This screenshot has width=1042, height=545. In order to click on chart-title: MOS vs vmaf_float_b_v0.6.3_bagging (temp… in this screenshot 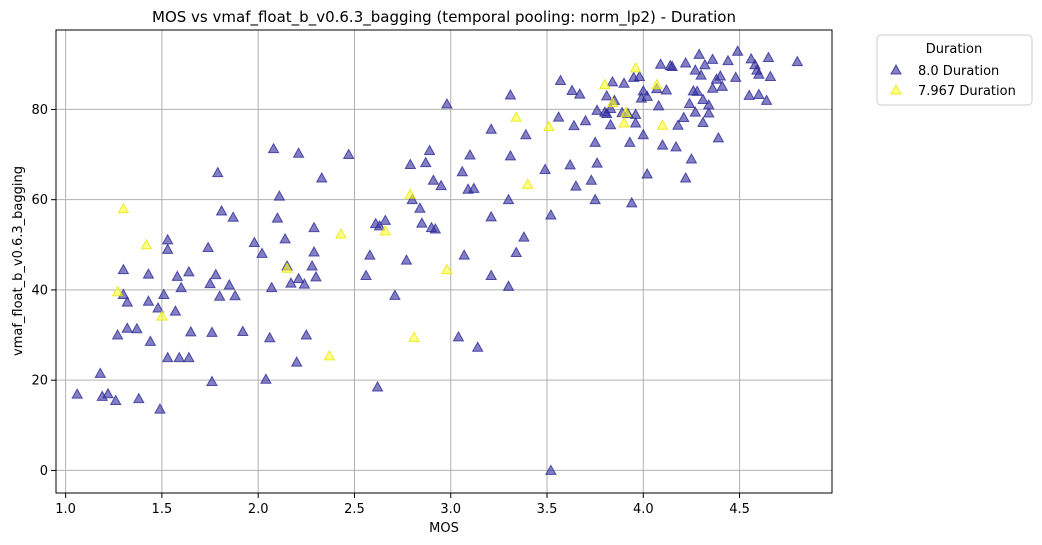, I will do `click(444, 17)`.